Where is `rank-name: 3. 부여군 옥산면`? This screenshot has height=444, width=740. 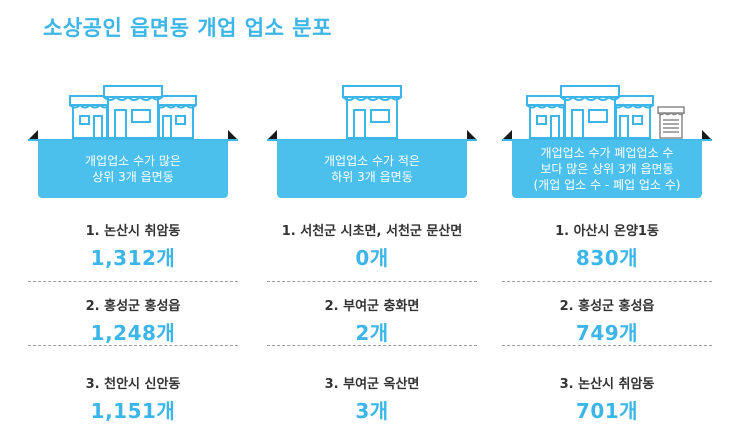 rank-name: 3. 부여군 옥산면 is located at coordinates (372, 384).